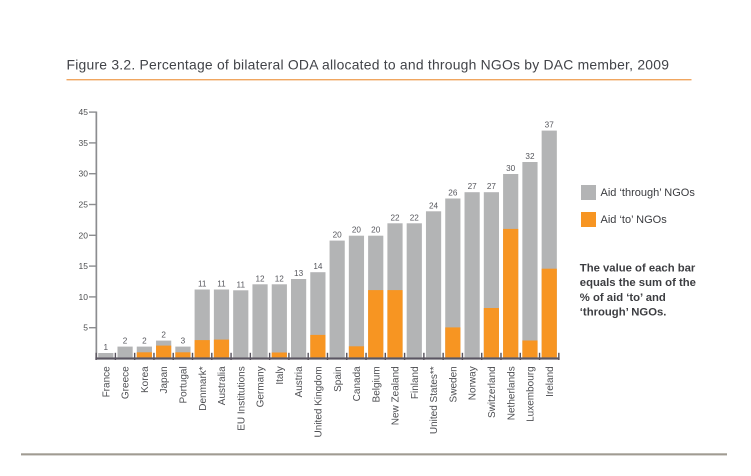 The image size is (751, 476). I want to click on svg-text: 26, so click(453, 193).